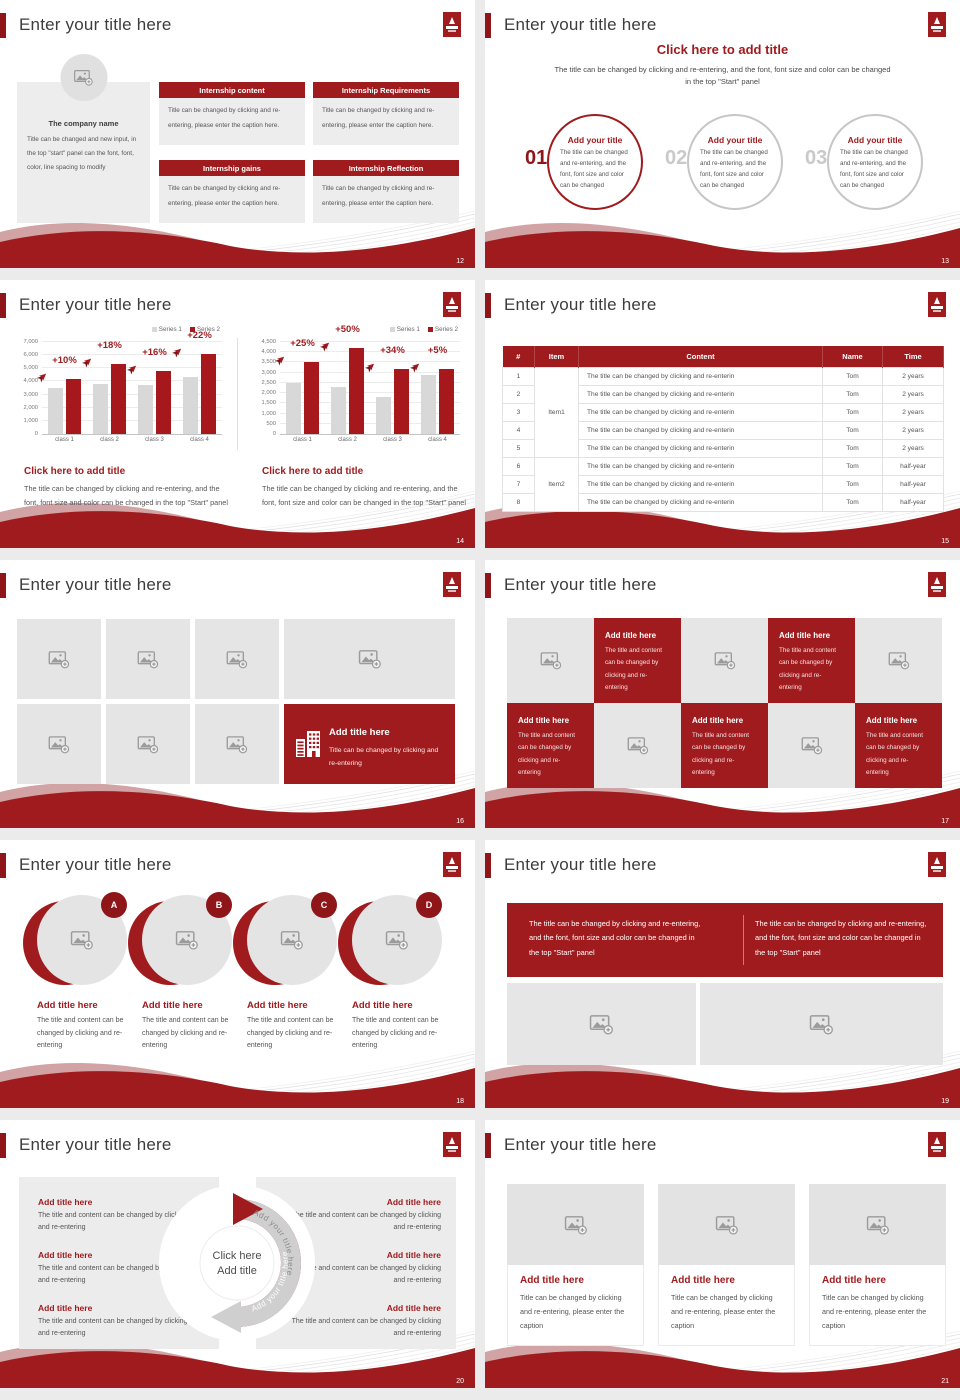  I want to click on y-axis-tick: 2,500, so click(268, 382).